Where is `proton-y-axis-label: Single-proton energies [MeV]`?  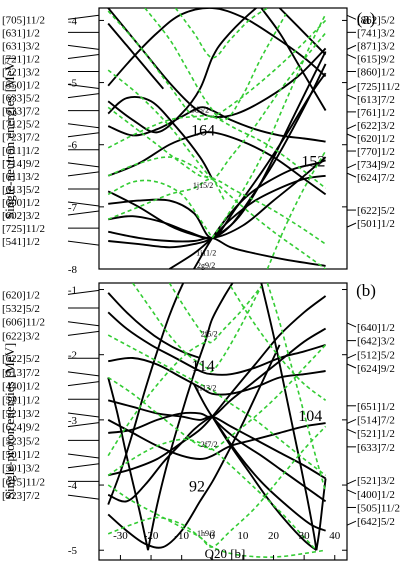
proton-y-axis-label: Single-proton energies [MeV] is located at coordinates (9, 421).